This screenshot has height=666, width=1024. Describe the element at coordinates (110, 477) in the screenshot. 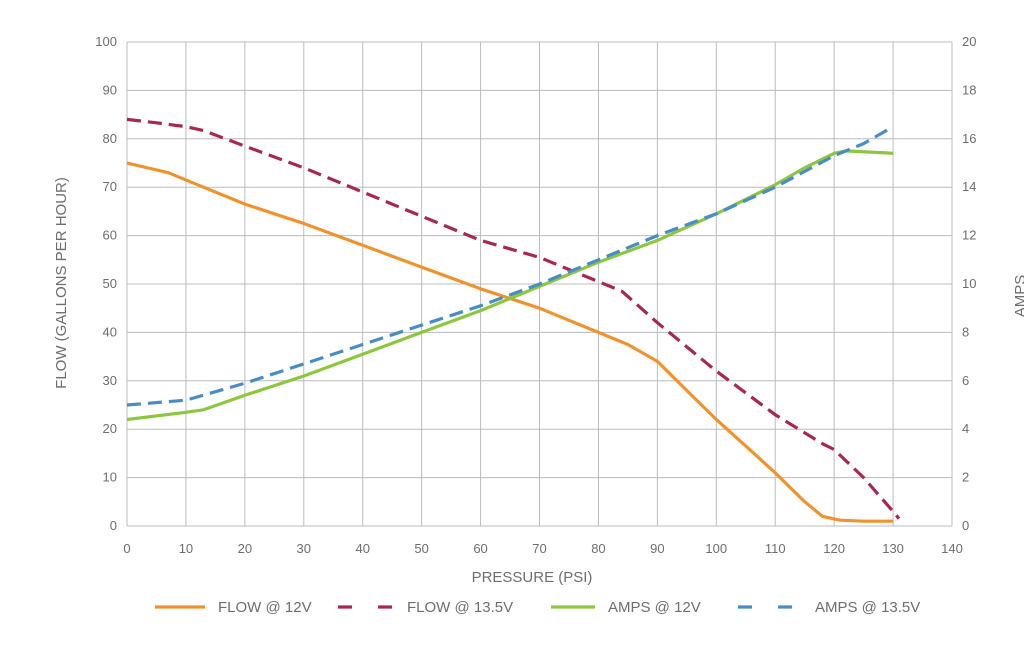

I see `left-tick-label: 10` at that location.